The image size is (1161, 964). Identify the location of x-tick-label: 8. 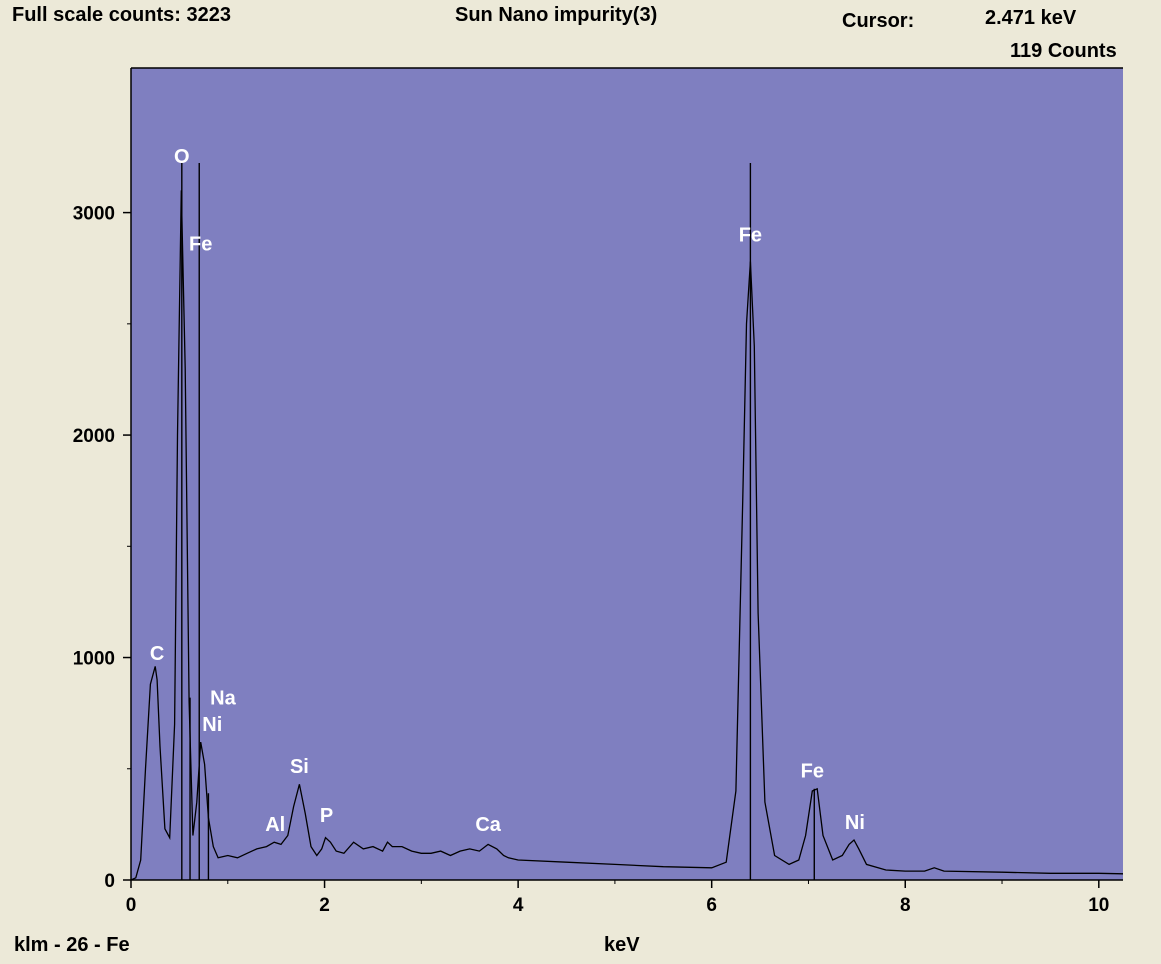
(905, 905).